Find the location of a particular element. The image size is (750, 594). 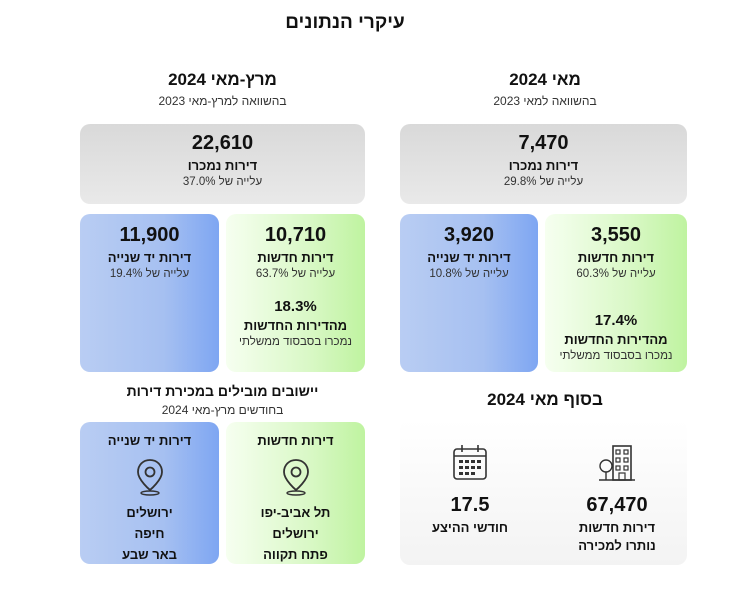

may-total-change: עלייה של 29.8% is located at coordinates (543, 182).